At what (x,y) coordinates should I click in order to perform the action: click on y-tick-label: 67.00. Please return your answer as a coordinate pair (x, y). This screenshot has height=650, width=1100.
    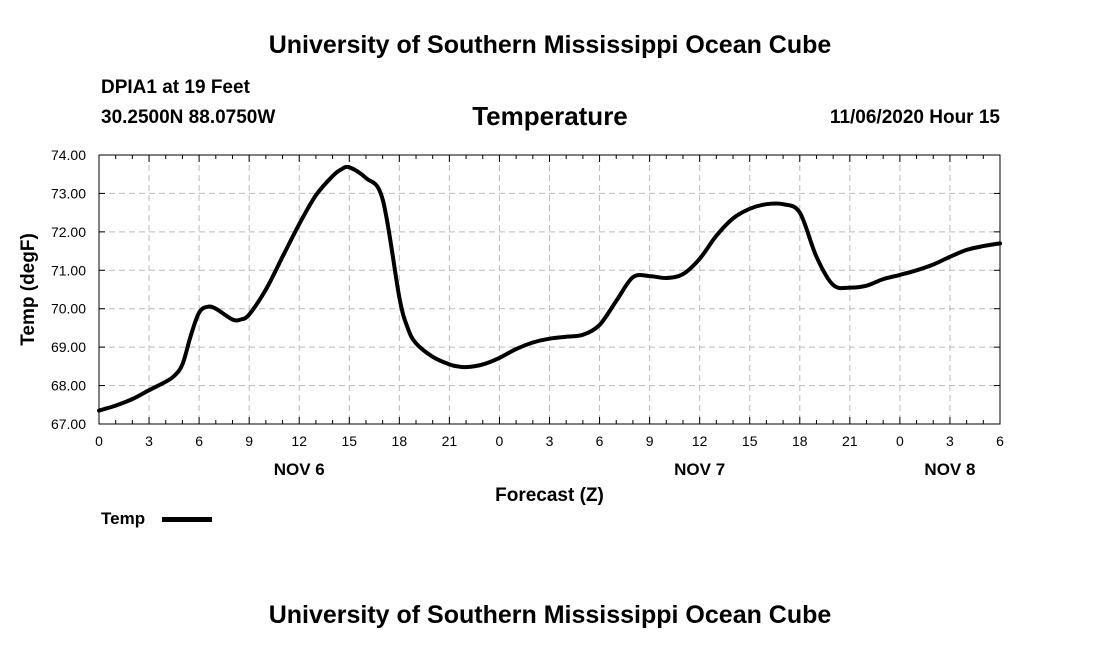
    Looking at the image, I should click on (68, 424).